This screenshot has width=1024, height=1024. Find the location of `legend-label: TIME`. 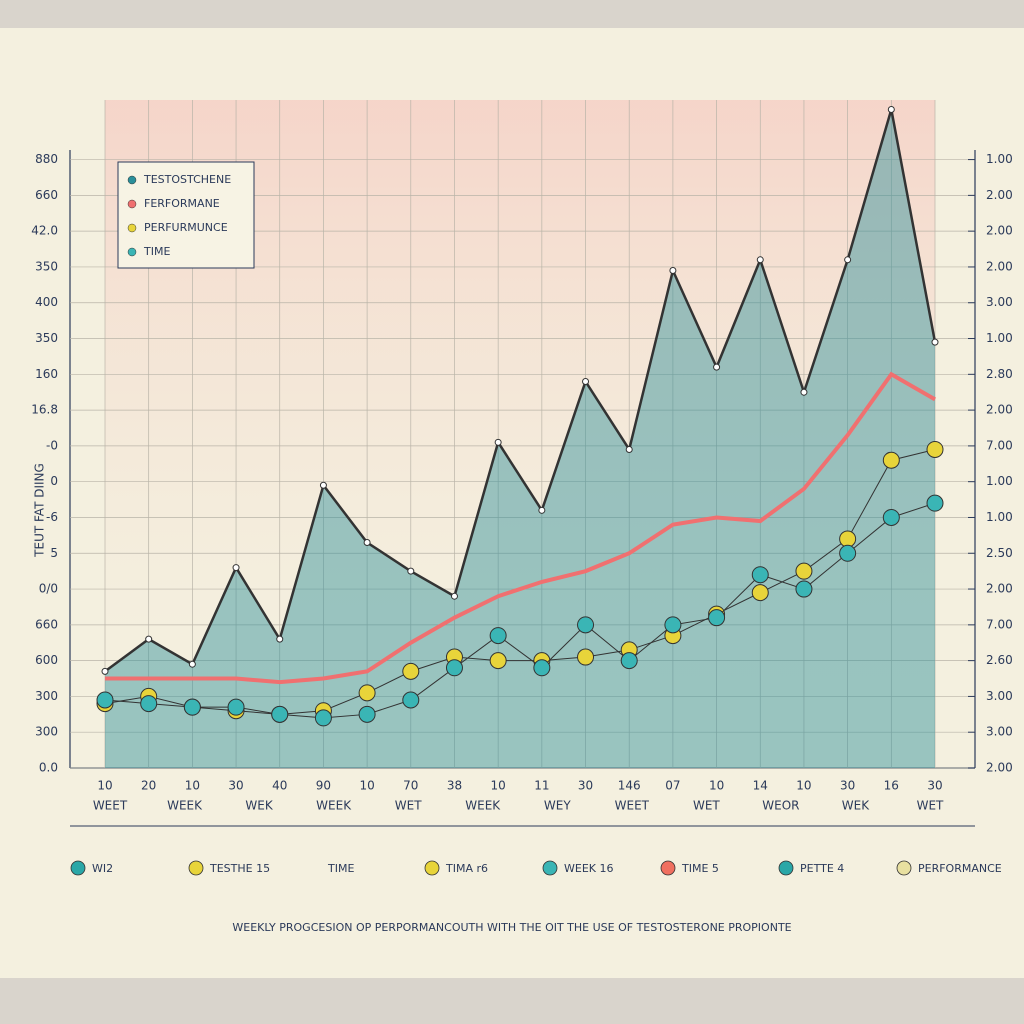

legend-label: TIME is located at coordinates (156, 251).